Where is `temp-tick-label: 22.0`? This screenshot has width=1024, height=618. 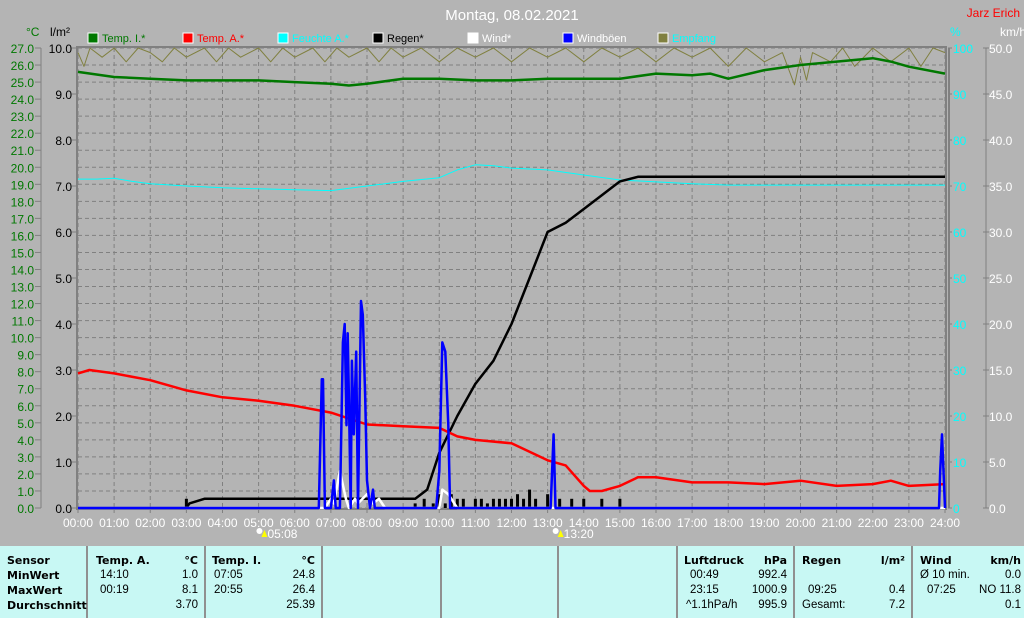 temp-tick-label: 22.0 is located at coordinates (23, 134).